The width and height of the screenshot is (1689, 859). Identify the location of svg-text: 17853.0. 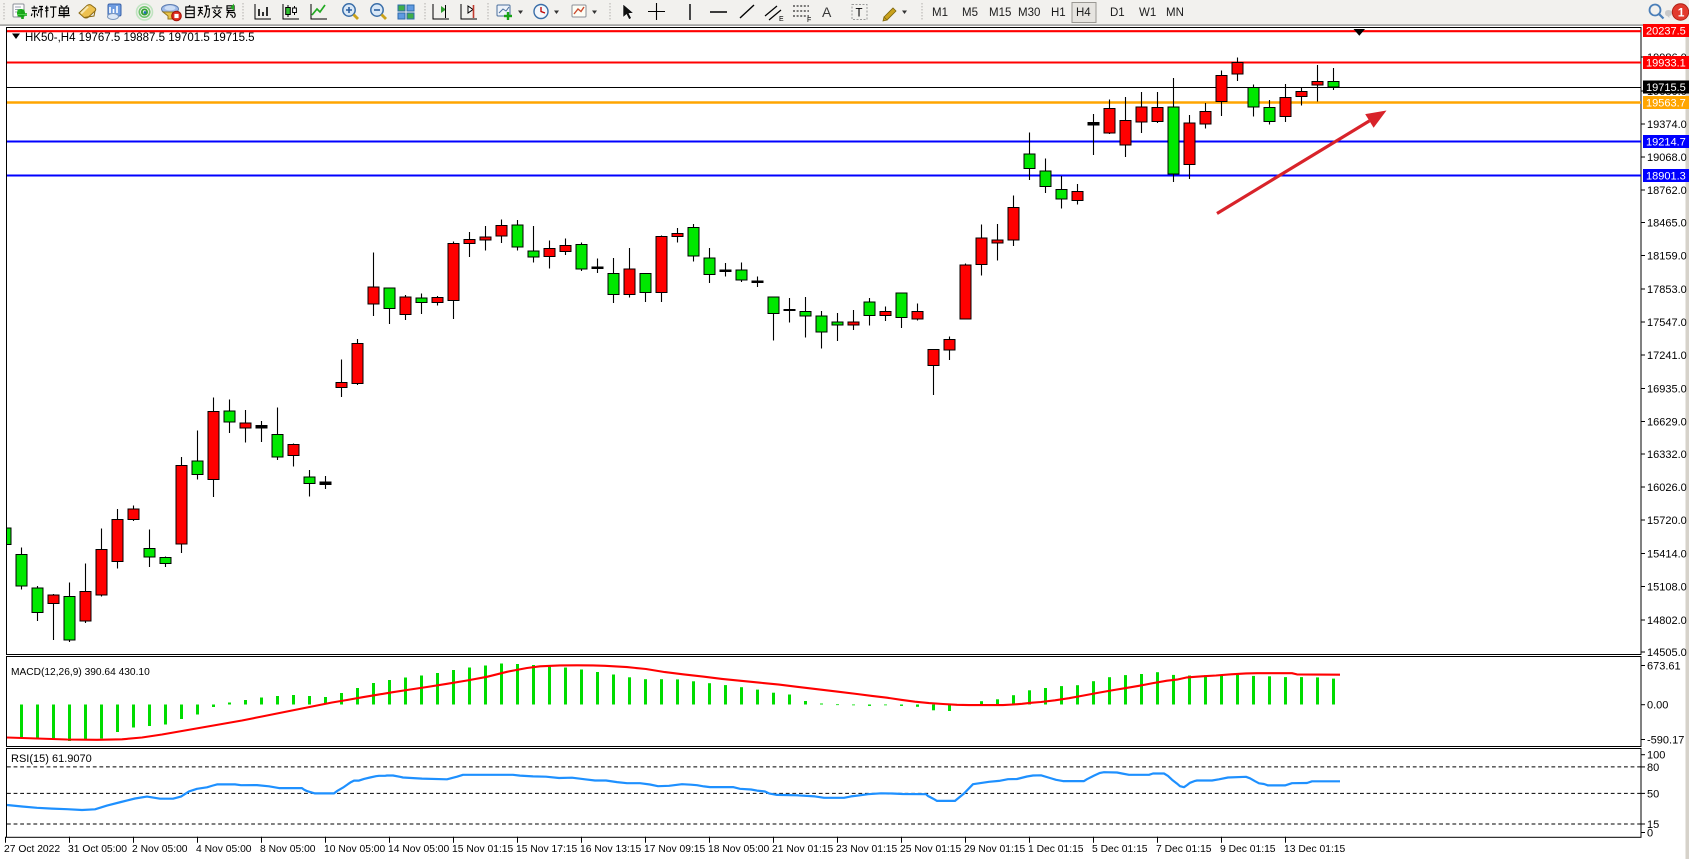
(1667, 290).